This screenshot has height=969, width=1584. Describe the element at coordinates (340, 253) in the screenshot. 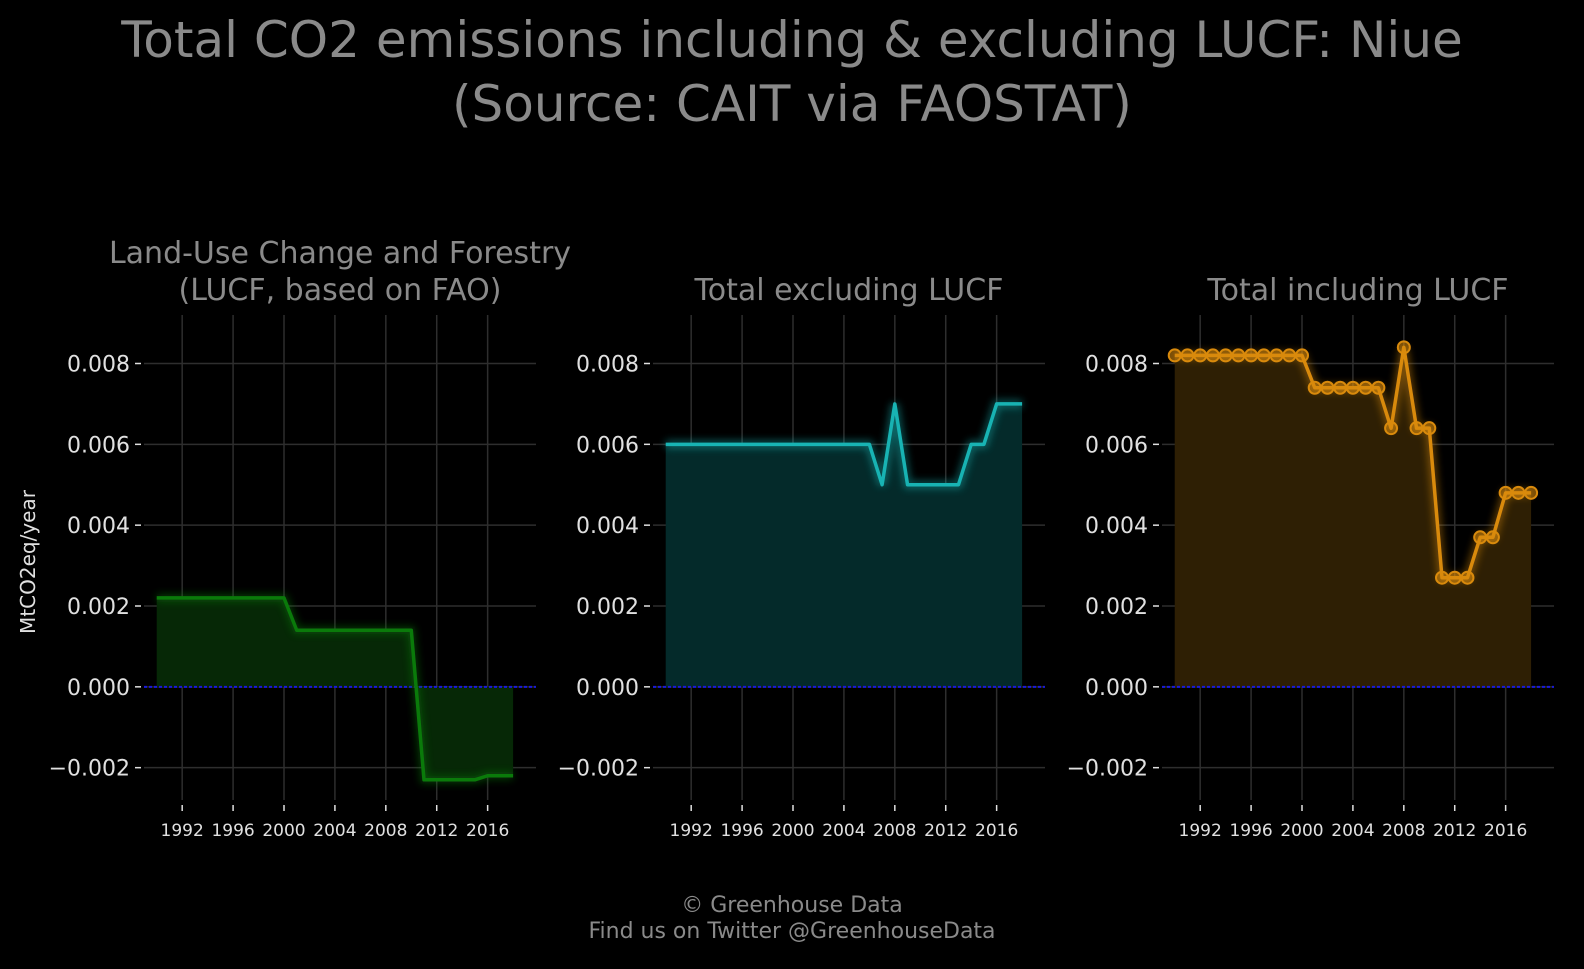

I see `panel-title: Land-Use Change and Forestry` at that location.